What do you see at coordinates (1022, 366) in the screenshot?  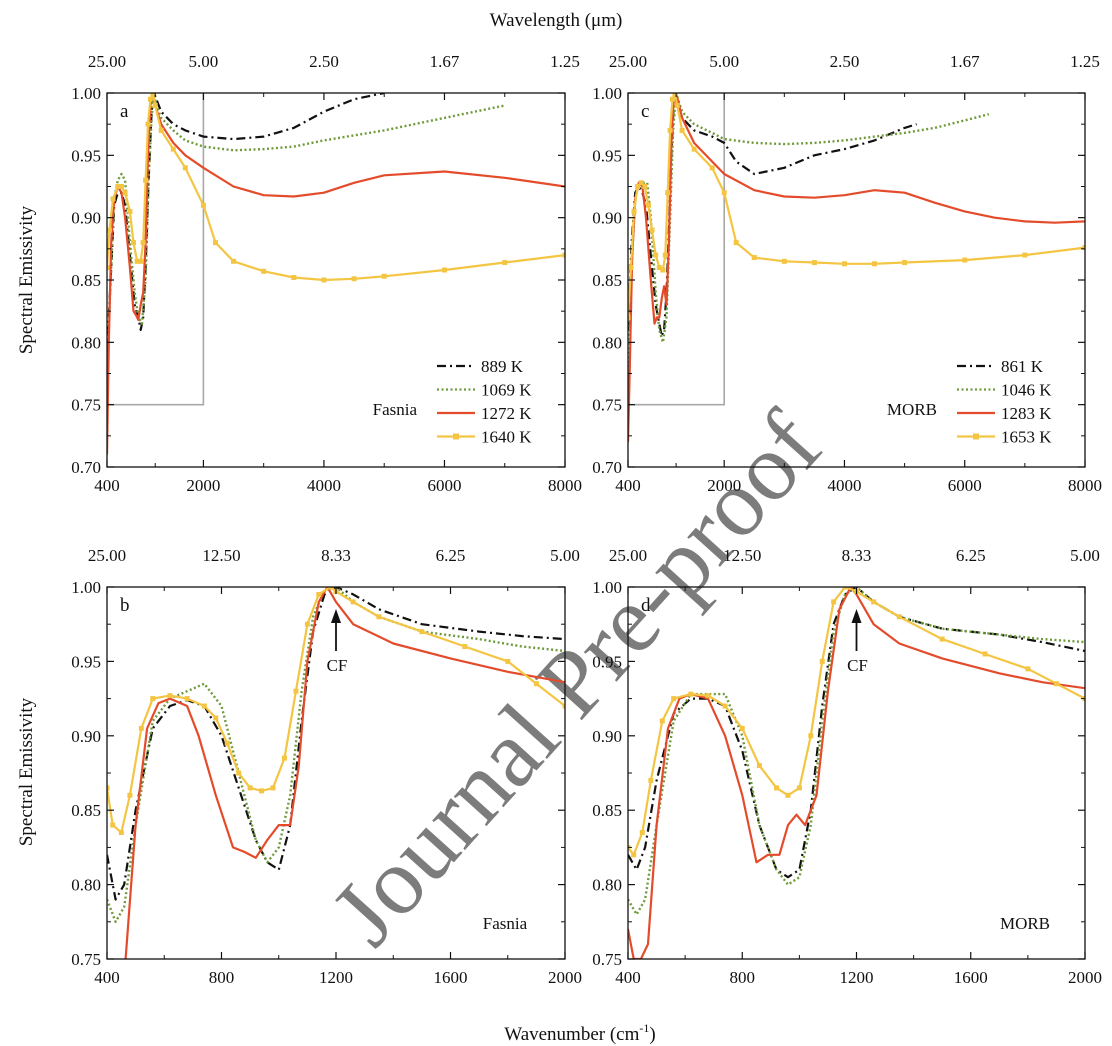 I see `legend-label-0: 861 K` at bounding box center [1022, 366].